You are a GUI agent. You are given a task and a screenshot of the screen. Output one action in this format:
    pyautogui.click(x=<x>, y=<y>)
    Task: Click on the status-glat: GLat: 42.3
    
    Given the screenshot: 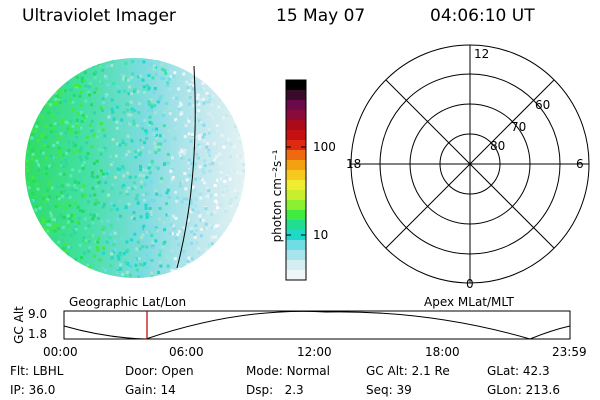 What is the action you would take?
    pyautogui.click(x=518, y=371)
    